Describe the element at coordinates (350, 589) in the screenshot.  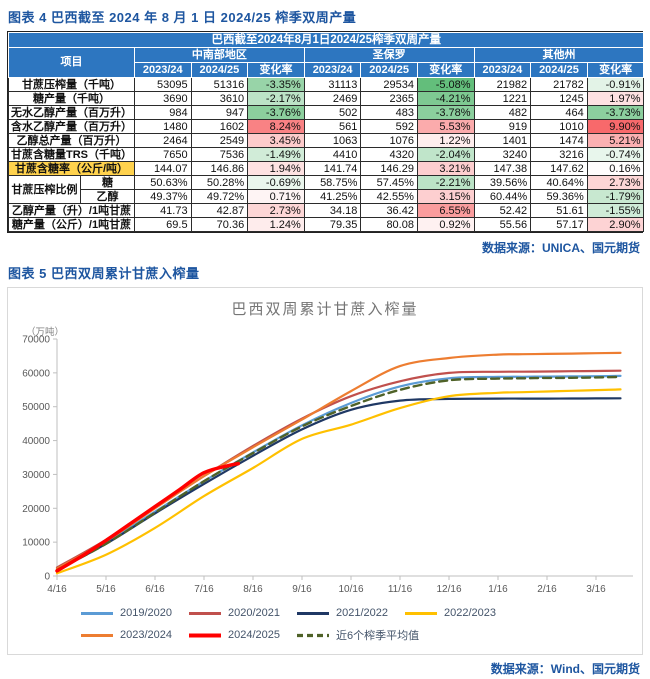
I see `x-tick-label: 10/16` at that location.